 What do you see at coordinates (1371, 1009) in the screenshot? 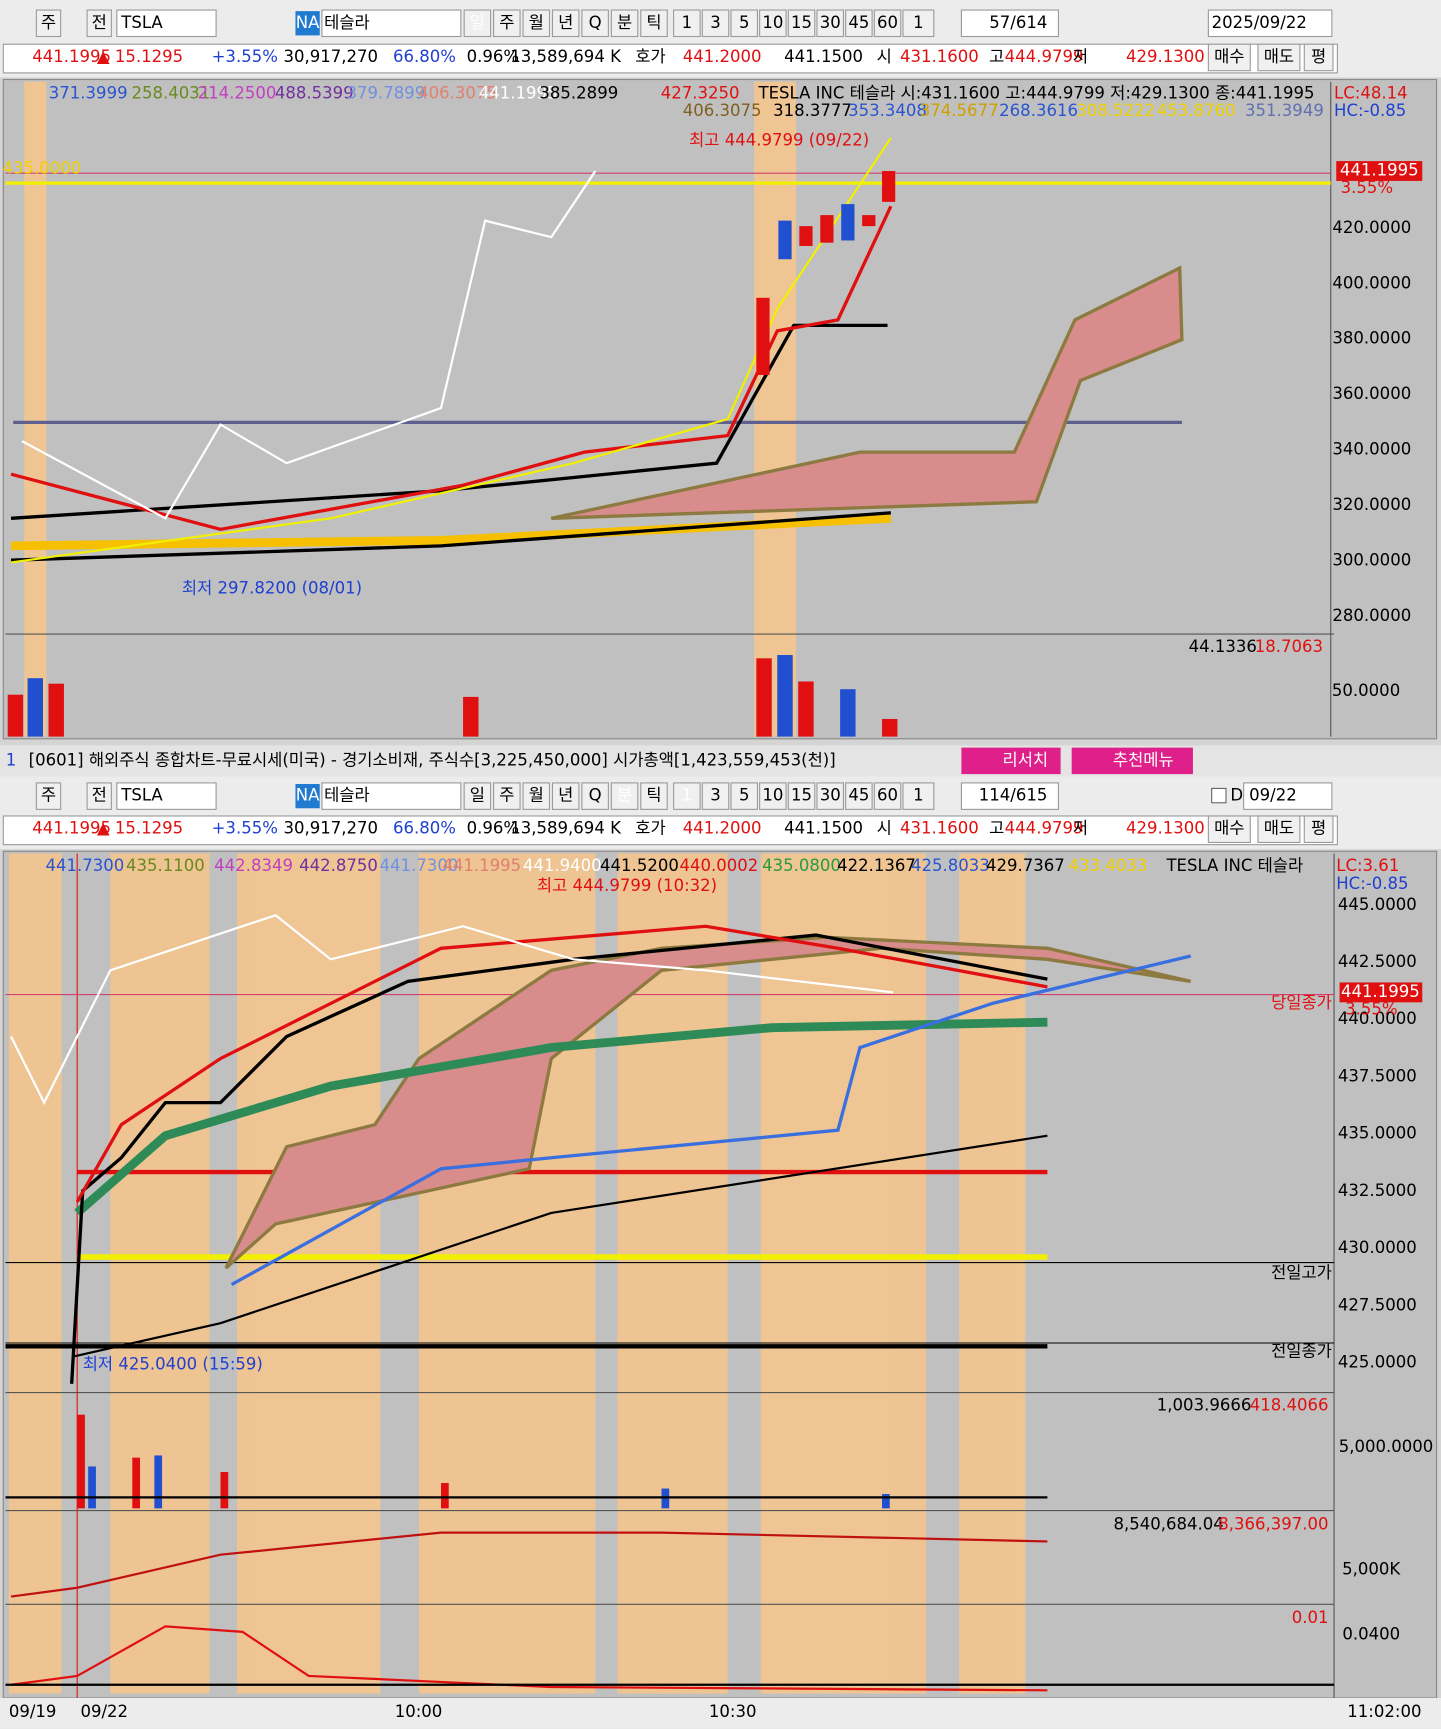
I see `pct-tag: 3.55%` at bounding box center [1371, 1009].